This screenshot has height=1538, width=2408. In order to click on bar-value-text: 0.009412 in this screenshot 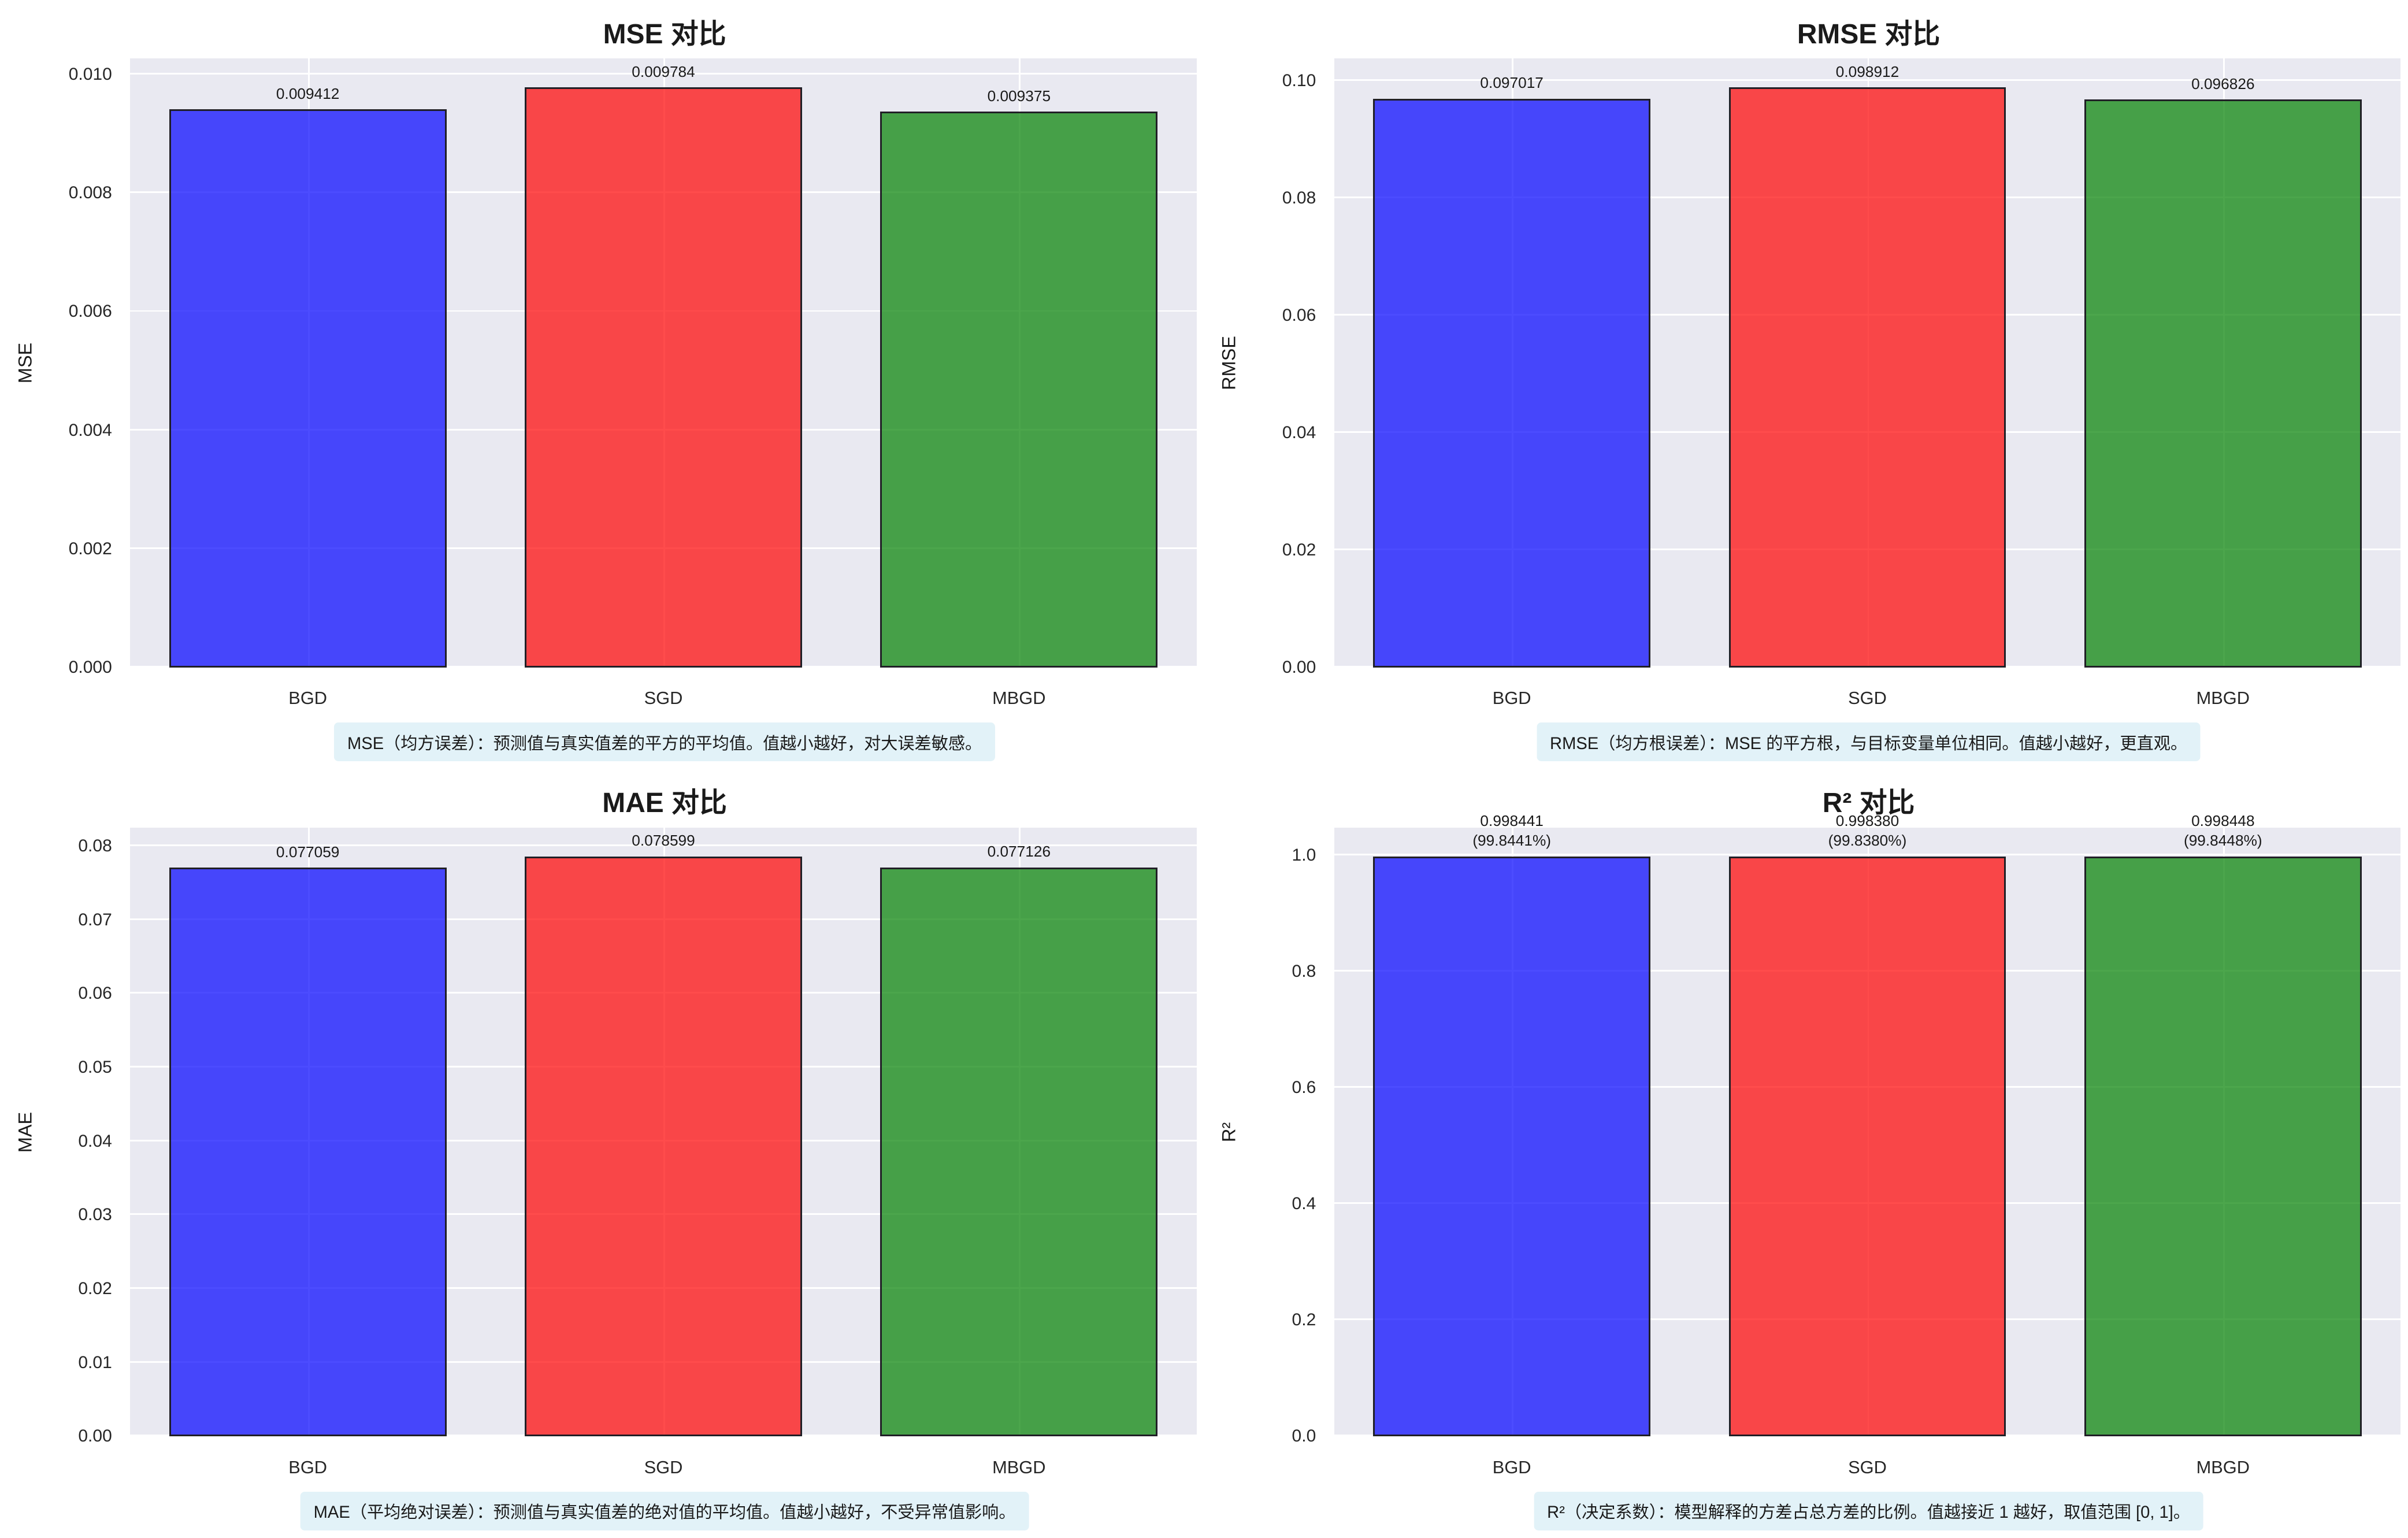, I will do `click(308, 93)`.